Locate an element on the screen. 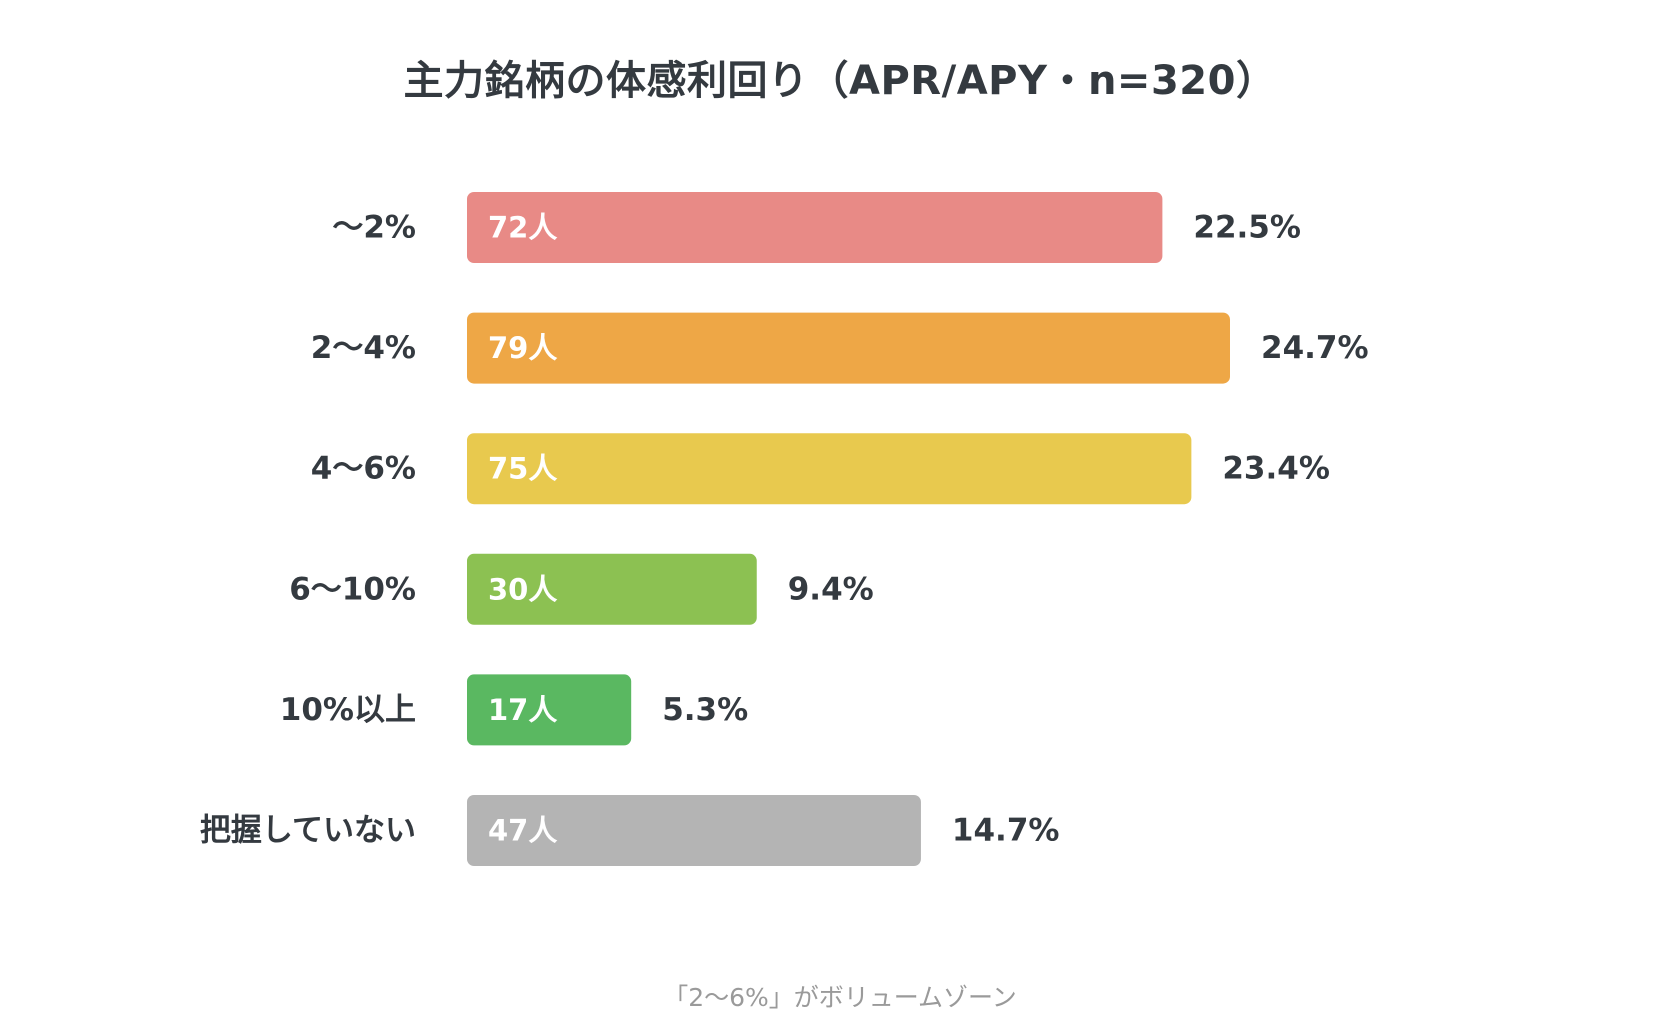  bar-percent-label: 5.3% is located at coordinates (705, 710).